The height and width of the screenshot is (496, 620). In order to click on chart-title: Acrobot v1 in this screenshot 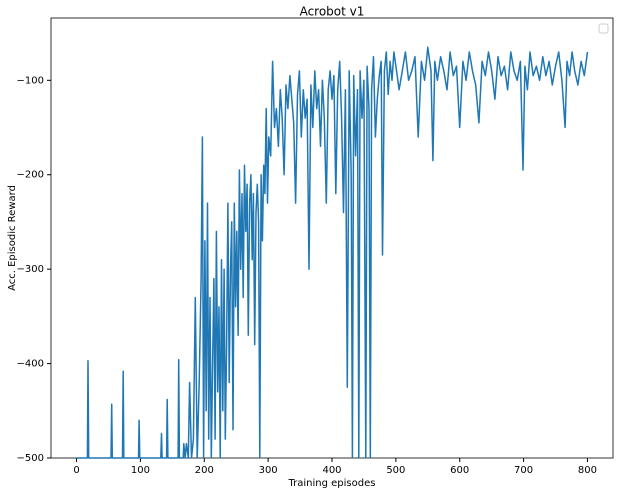, I will do `click(332, 12)`.